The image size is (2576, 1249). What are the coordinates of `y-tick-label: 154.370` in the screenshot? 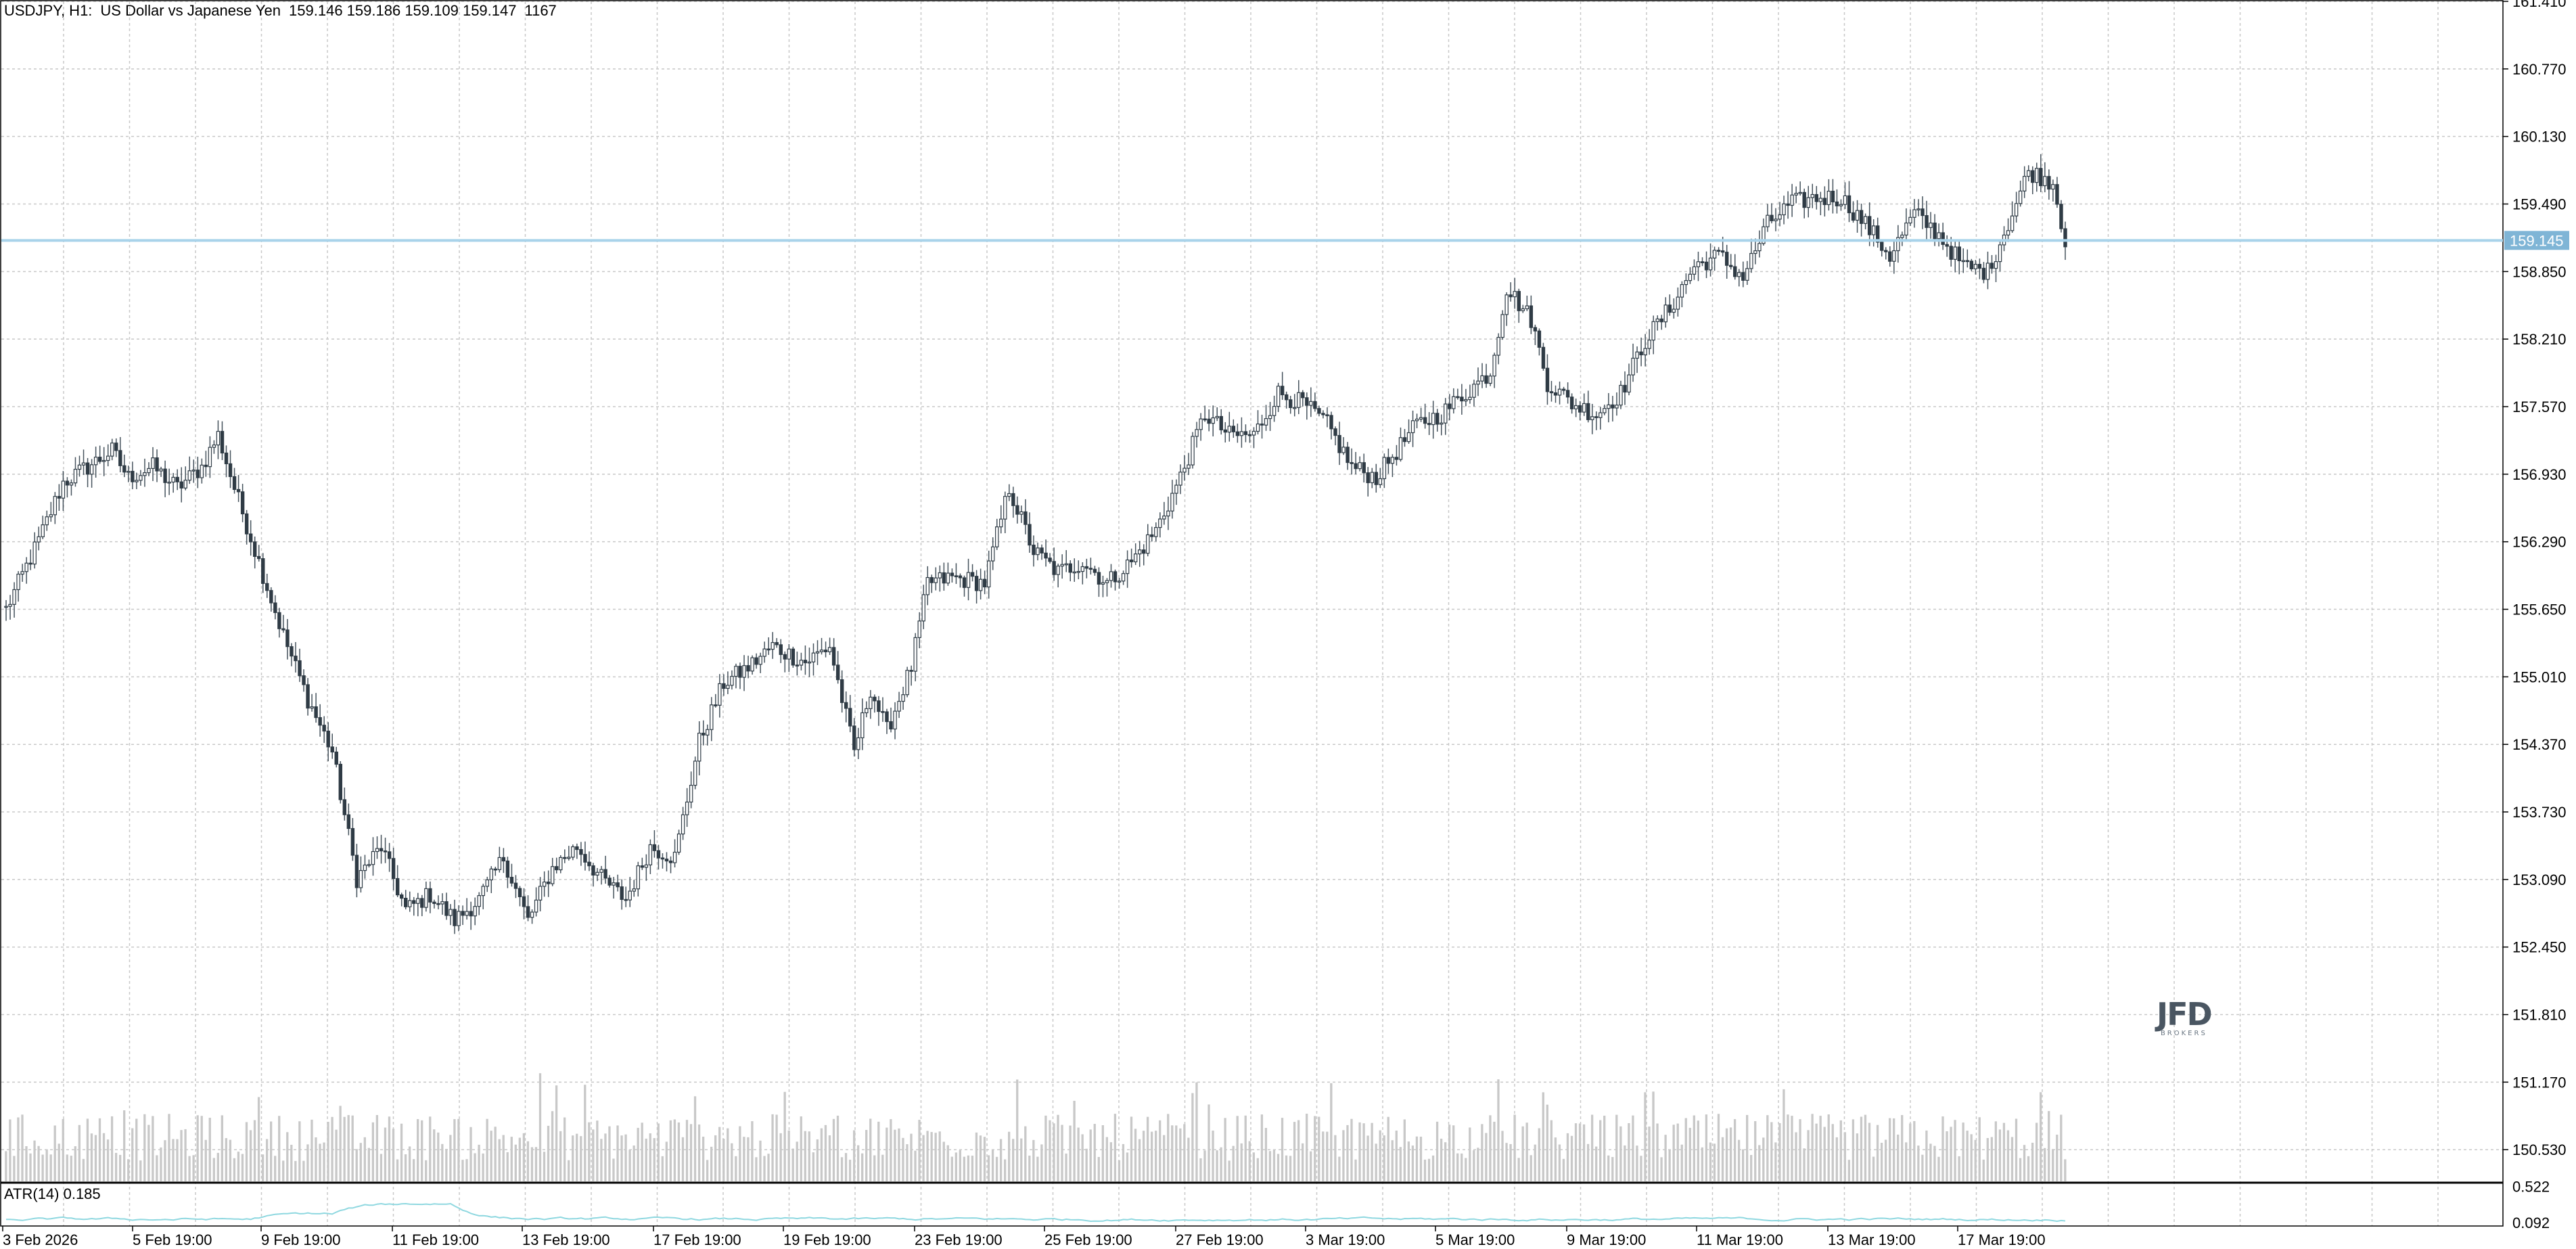 It's located at (2539, 744).